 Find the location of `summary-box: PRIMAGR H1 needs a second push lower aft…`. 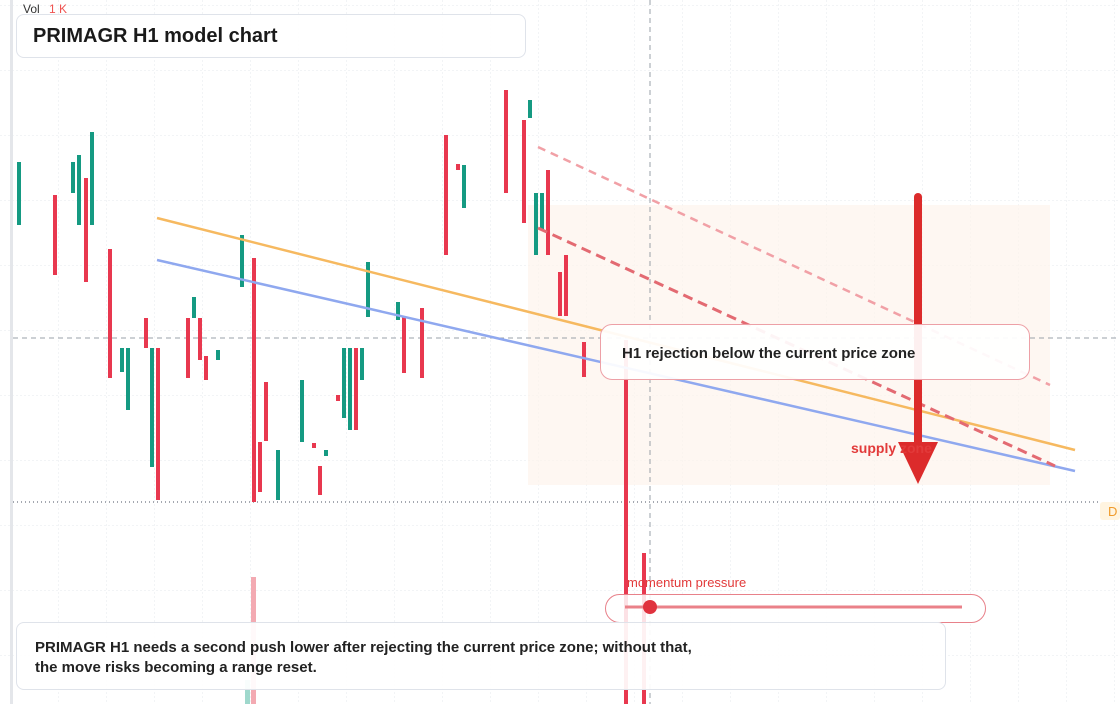

summary-box: PRIMAGR H1 needs a second push lower aft… is located at coordinates (481, 656).